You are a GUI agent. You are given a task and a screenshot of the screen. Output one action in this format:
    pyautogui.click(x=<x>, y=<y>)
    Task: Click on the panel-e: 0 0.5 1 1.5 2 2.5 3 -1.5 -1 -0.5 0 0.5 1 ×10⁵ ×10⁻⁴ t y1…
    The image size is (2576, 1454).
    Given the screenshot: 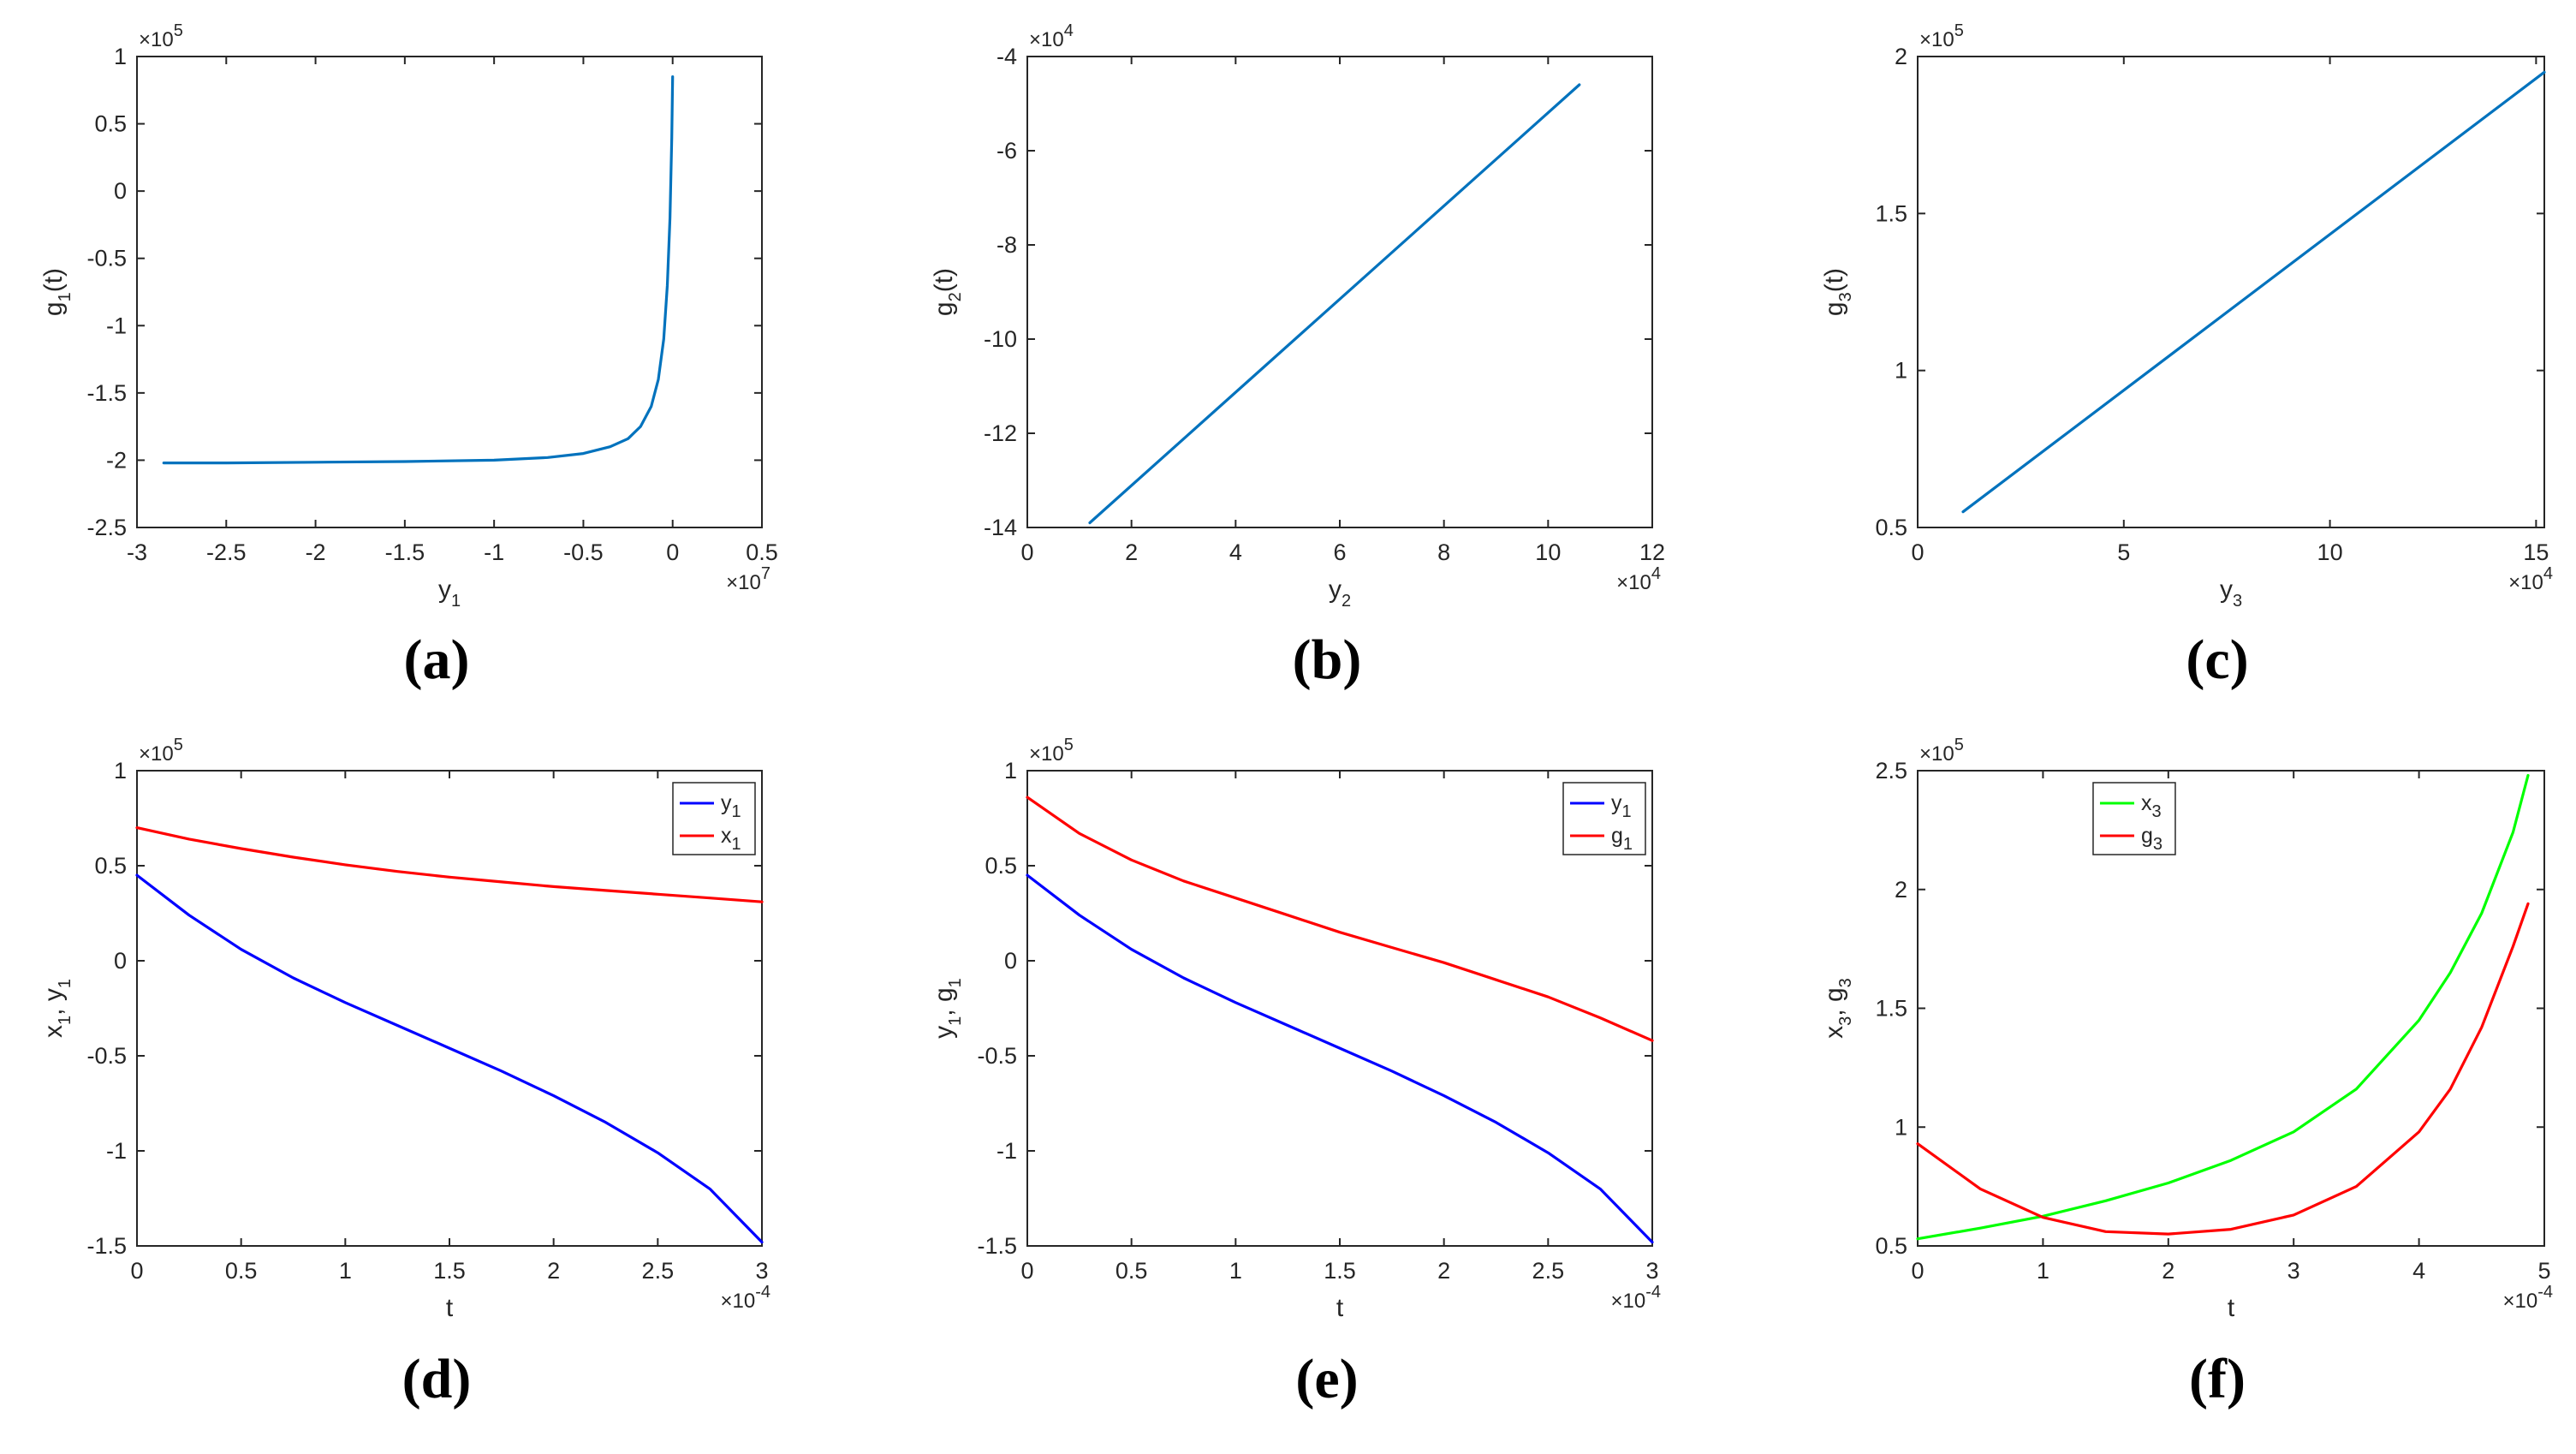 What is the action you would take?
    pyautogui.click(x=1295, y=1073)
    